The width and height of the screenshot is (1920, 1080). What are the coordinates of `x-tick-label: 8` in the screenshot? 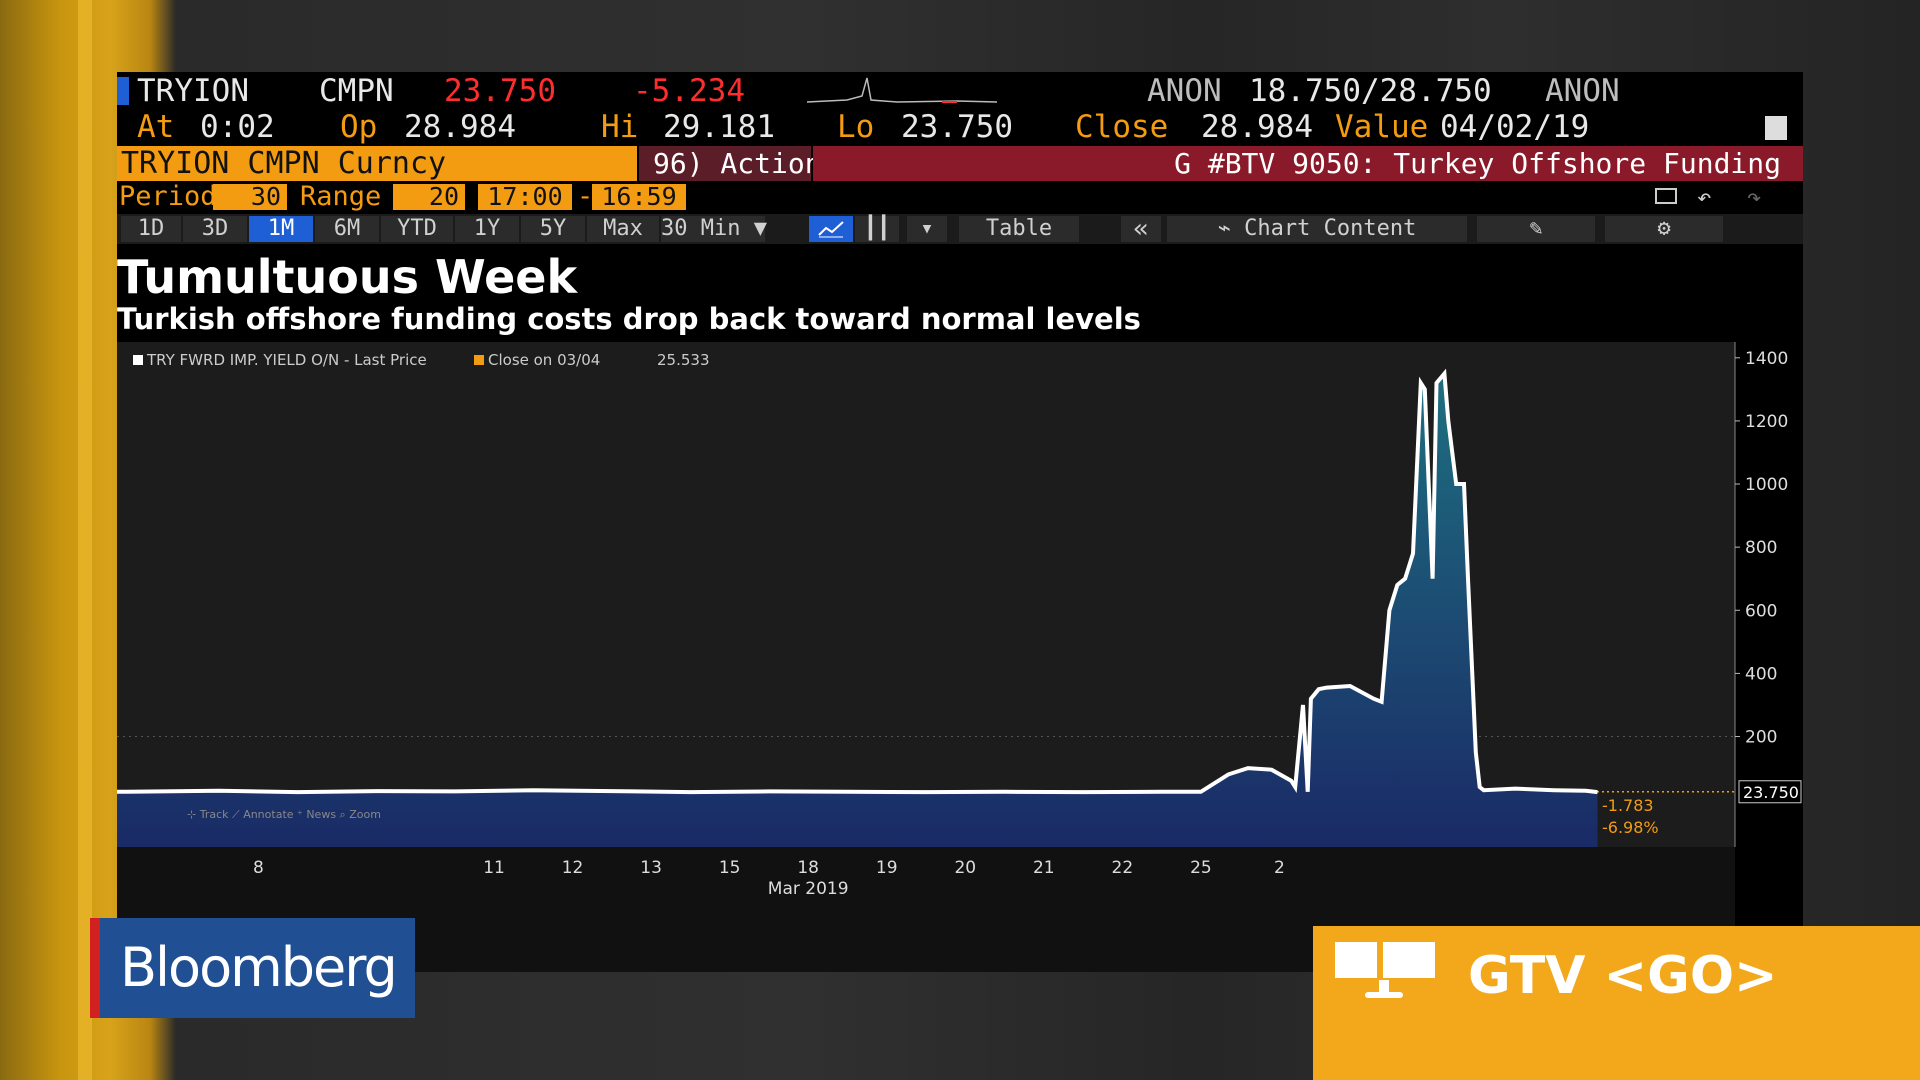 It's located at (258, 868).